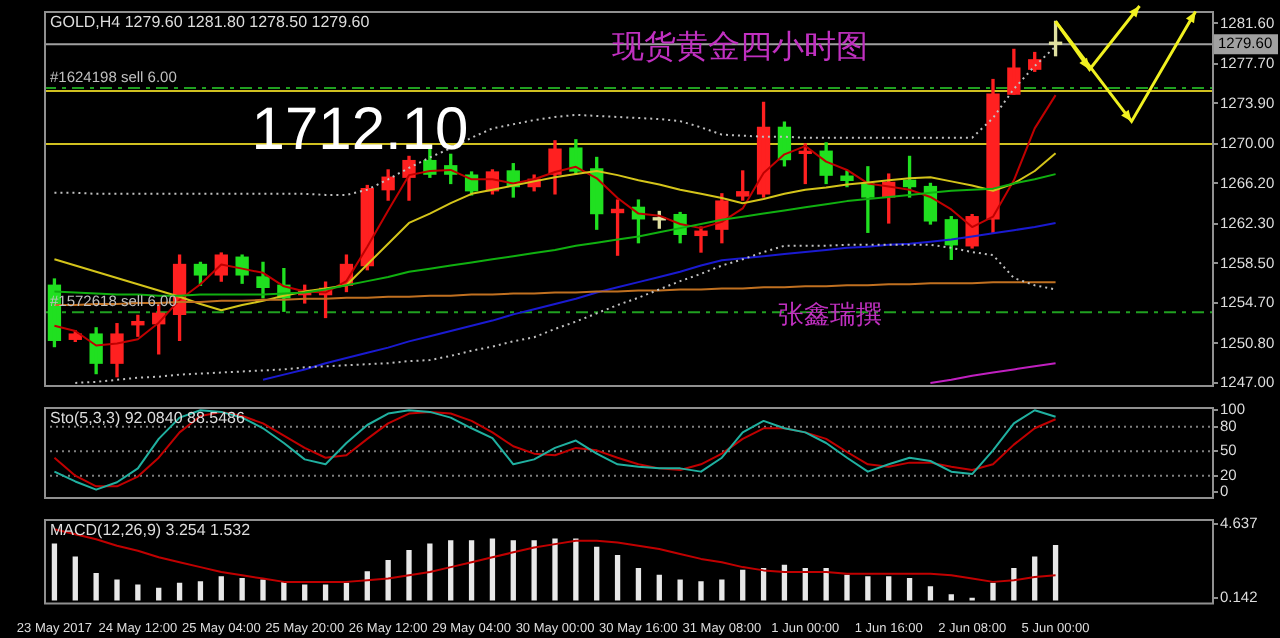 Image resolution: width=1280 pixels, height=638 pixels. Describe the element at coordinates (151, 530) in the screenshot. I see `chart-title: MACD(12,26,9) 3.254 1.532` at that location.